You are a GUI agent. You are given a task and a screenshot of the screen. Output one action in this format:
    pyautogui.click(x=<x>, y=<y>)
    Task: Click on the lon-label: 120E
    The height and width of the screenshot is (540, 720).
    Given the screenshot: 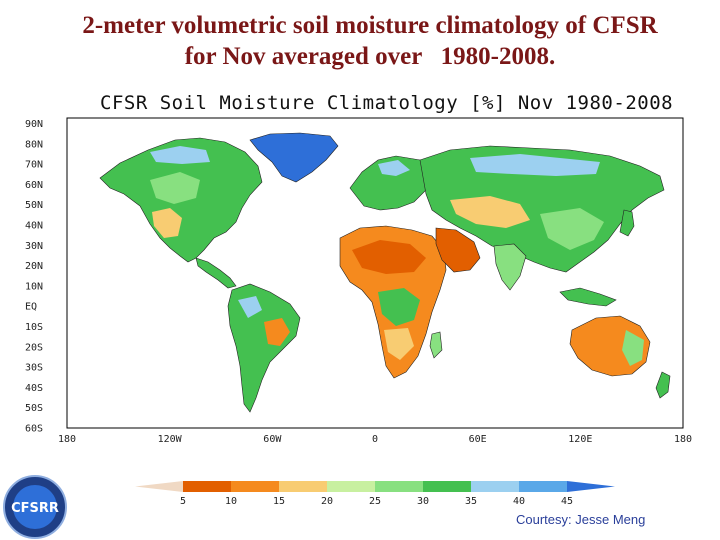 What is the action you would take?
    pyautogui.click(x=580, y=439)
    